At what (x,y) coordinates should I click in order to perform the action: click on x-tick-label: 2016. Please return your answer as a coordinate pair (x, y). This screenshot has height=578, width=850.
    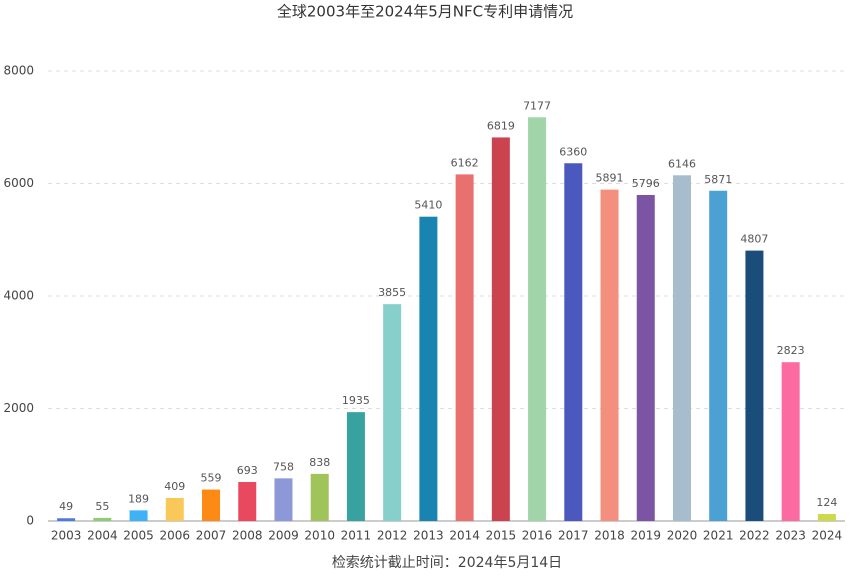
    Looking at the image, I should click on (537, 536).